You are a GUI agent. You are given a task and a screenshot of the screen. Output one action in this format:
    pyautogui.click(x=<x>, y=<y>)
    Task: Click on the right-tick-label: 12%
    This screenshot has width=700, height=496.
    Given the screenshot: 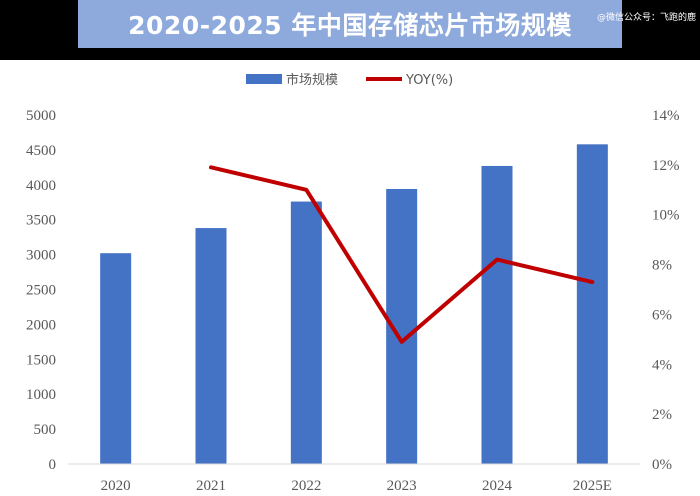 What is the action you would take?
    pyautogui.click(x=666, y=166)
    